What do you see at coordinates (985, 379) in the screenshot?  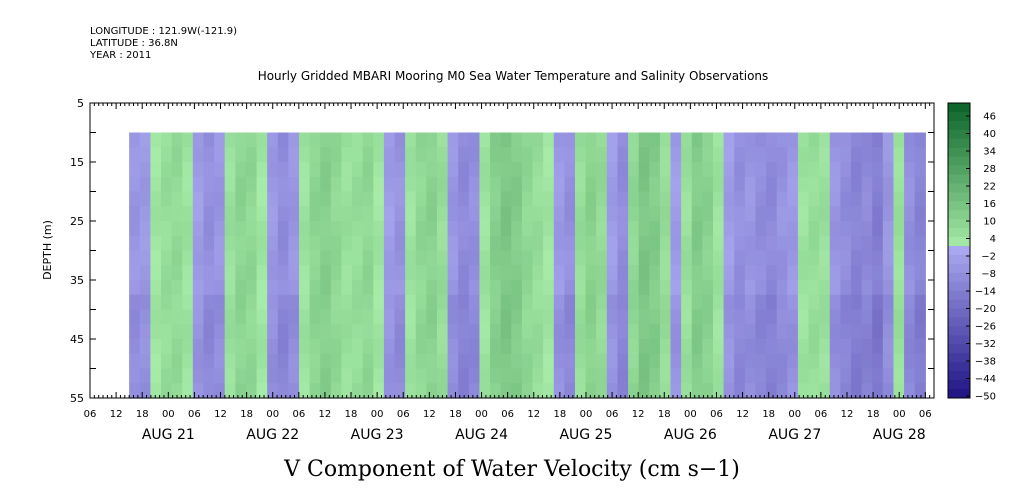 I see `colorbar-tick-label: −44` at bounding box center [985, 379].